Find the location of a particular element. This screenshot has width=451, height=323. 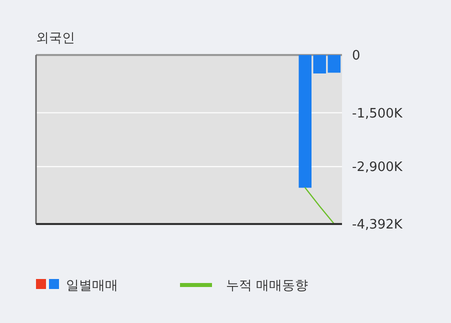

chart-title: 외국인 is located at coordinates (55, 38).